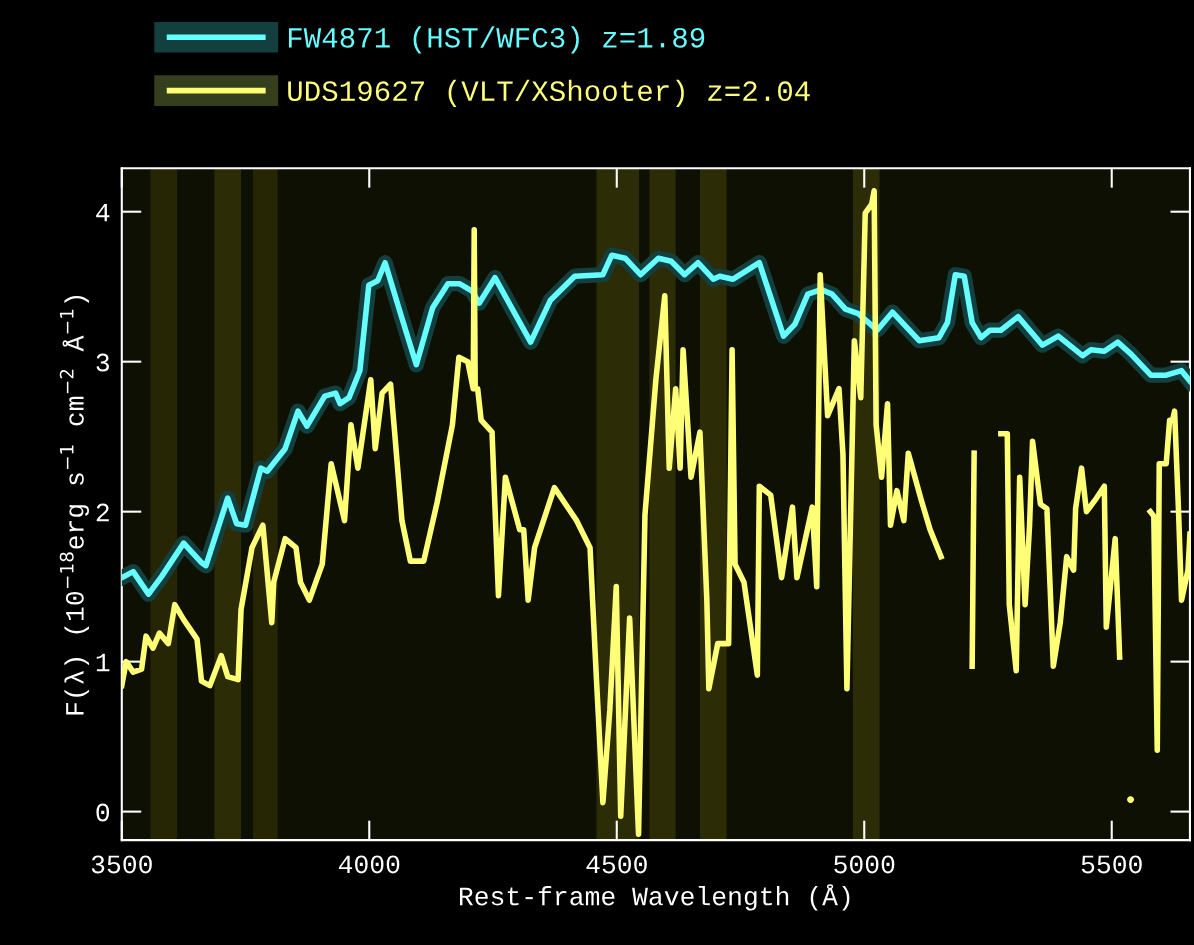 Image resolution: width=1194 pixels, height=945 pixels. Describe the element at coordinates (369, 864) in the screenshot. I see `x-tick-label: 4000` at that location.